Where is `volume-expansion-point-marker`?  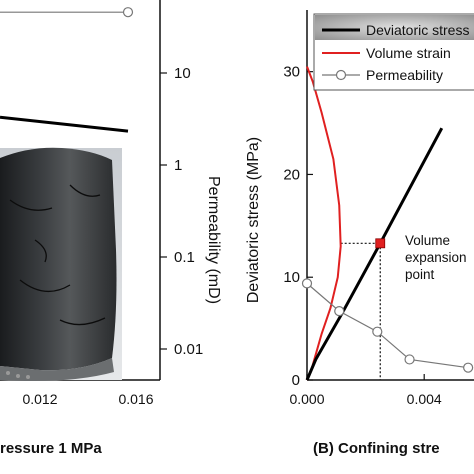
volume-expansion-point-marker is located at coordinates (380, 243).